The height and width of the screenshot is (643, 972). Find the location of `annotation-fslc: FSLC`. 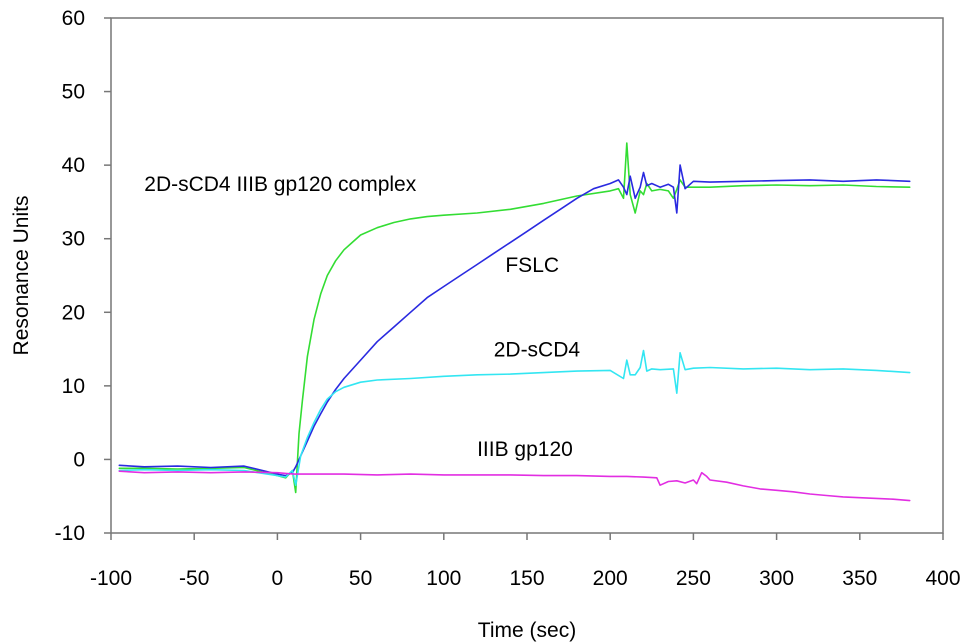

annotation-fslc: FSLC is located at coordinates (532, 265).